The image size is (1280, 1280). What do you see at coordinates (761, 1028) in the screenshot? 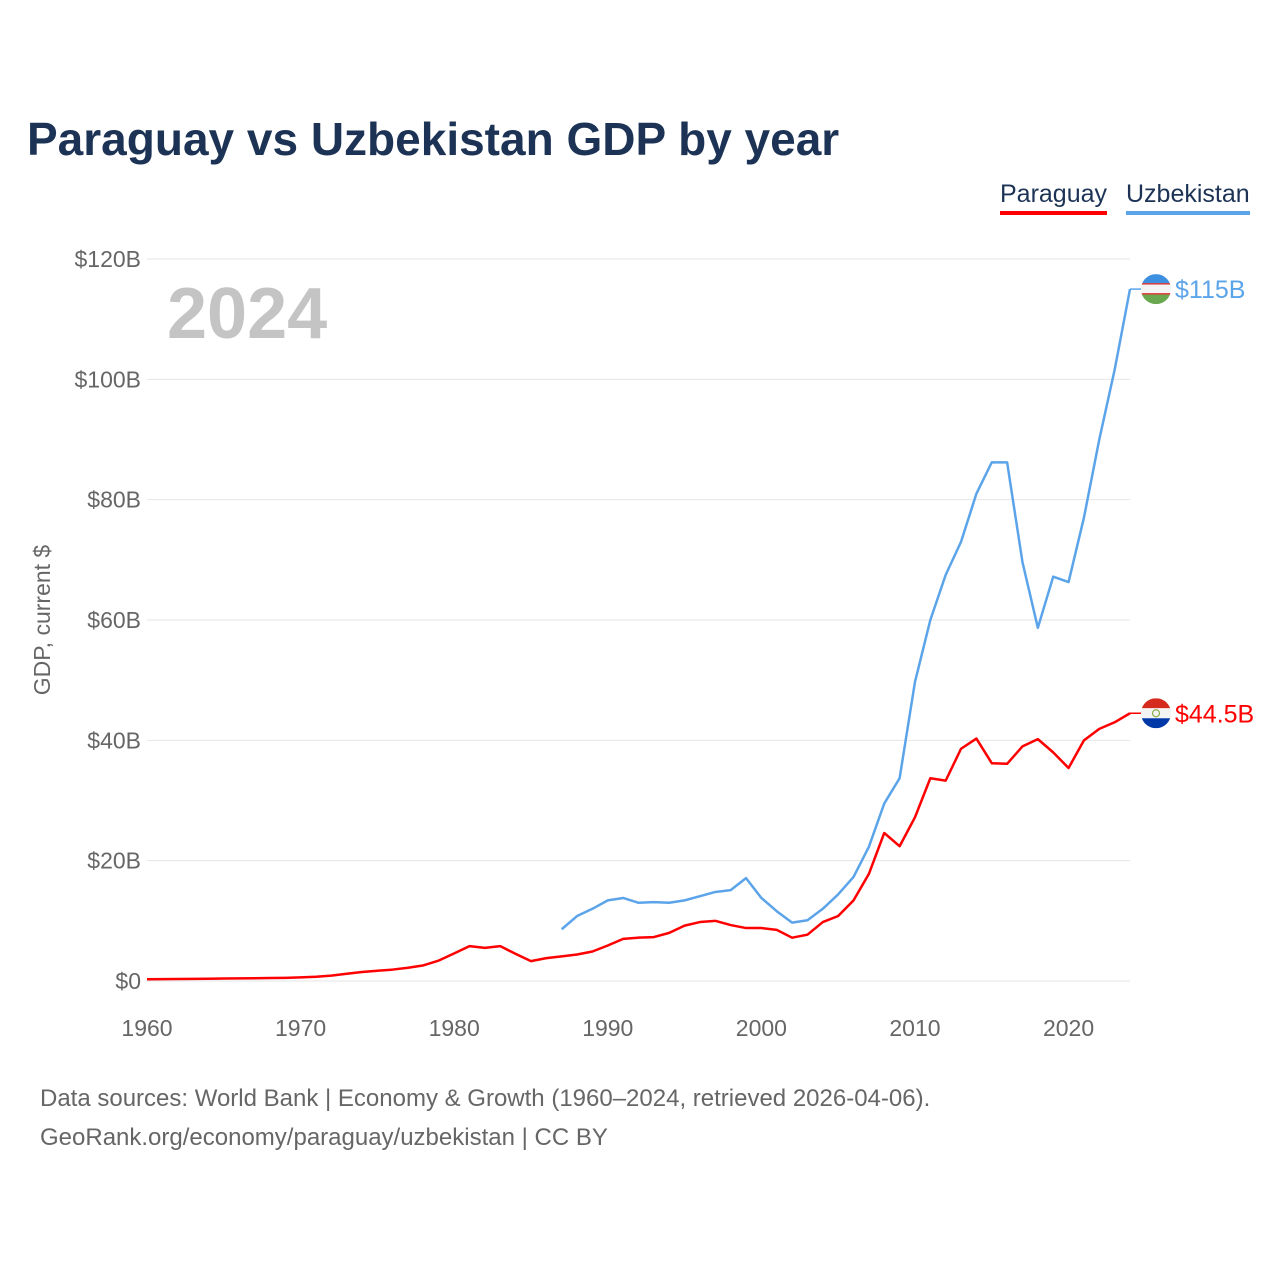
I see `x-tick-label: 2000` at bounding box center [761, 1028].